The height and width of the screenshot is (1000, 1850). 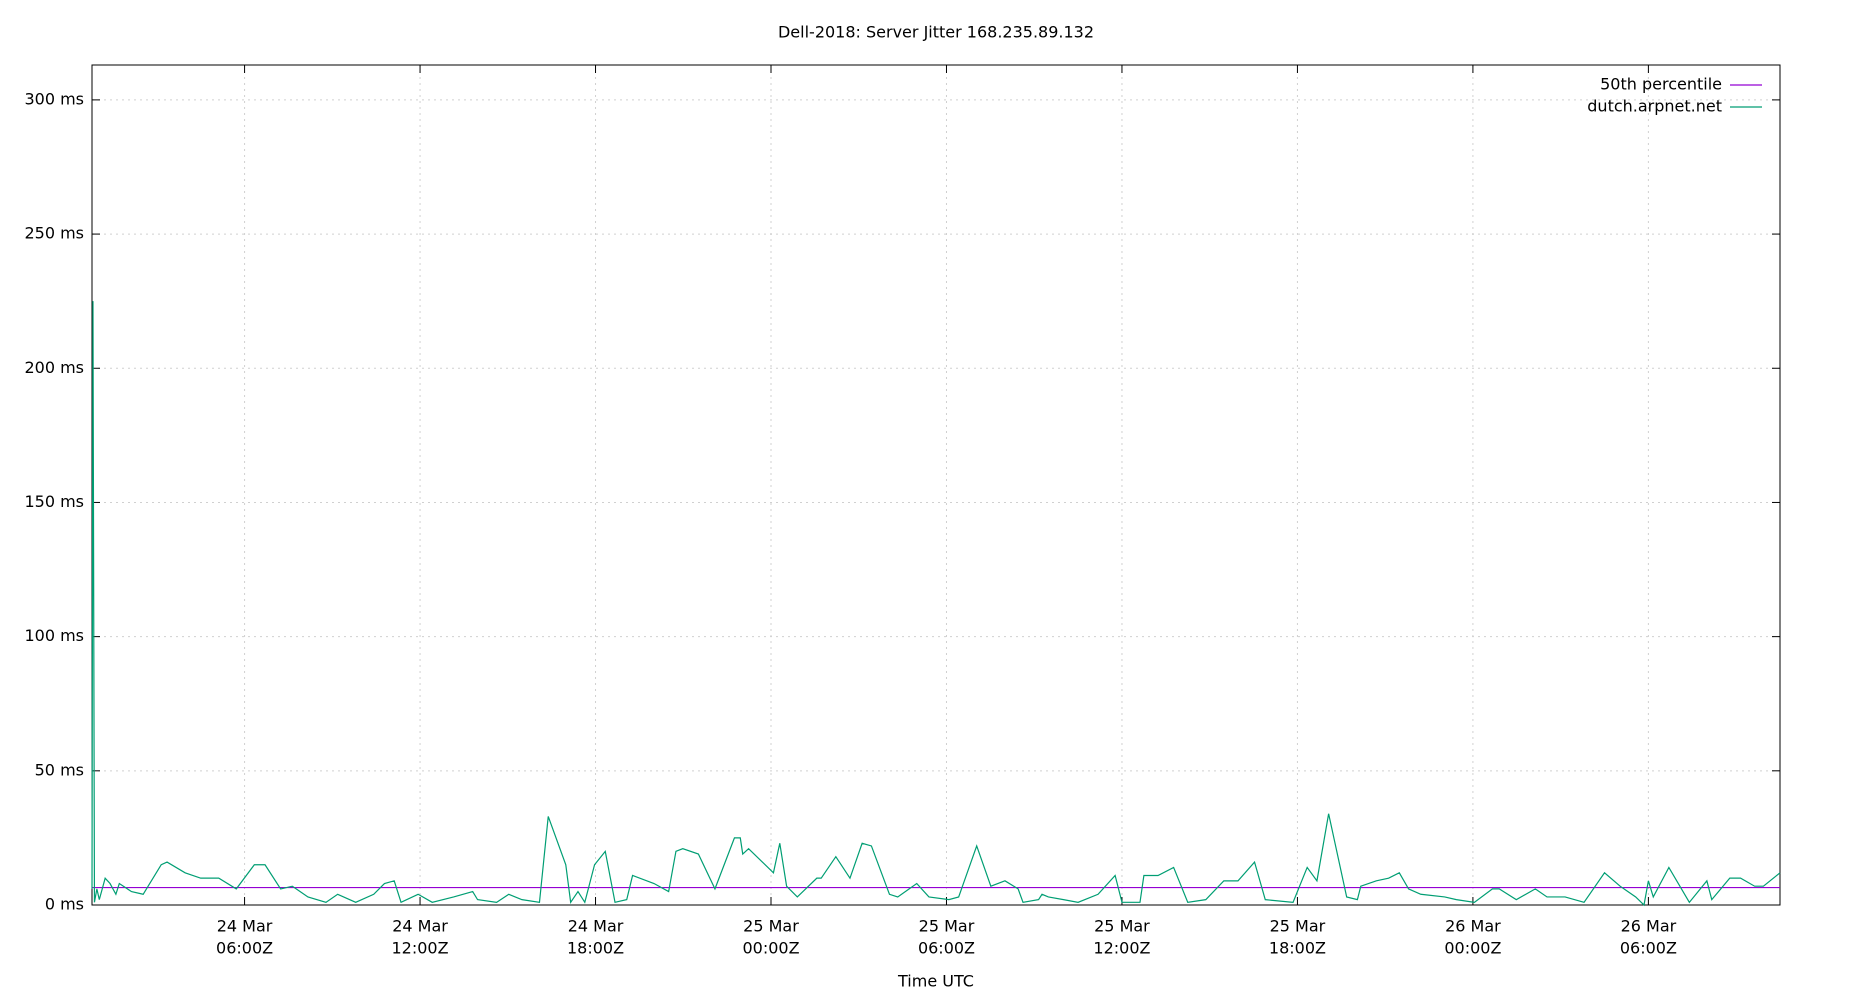 What do you see at coordinates (1654, 106) in the screenshot?
I see `legend-label: dutch.arpnet.net` at bounding box center [1654, 106].